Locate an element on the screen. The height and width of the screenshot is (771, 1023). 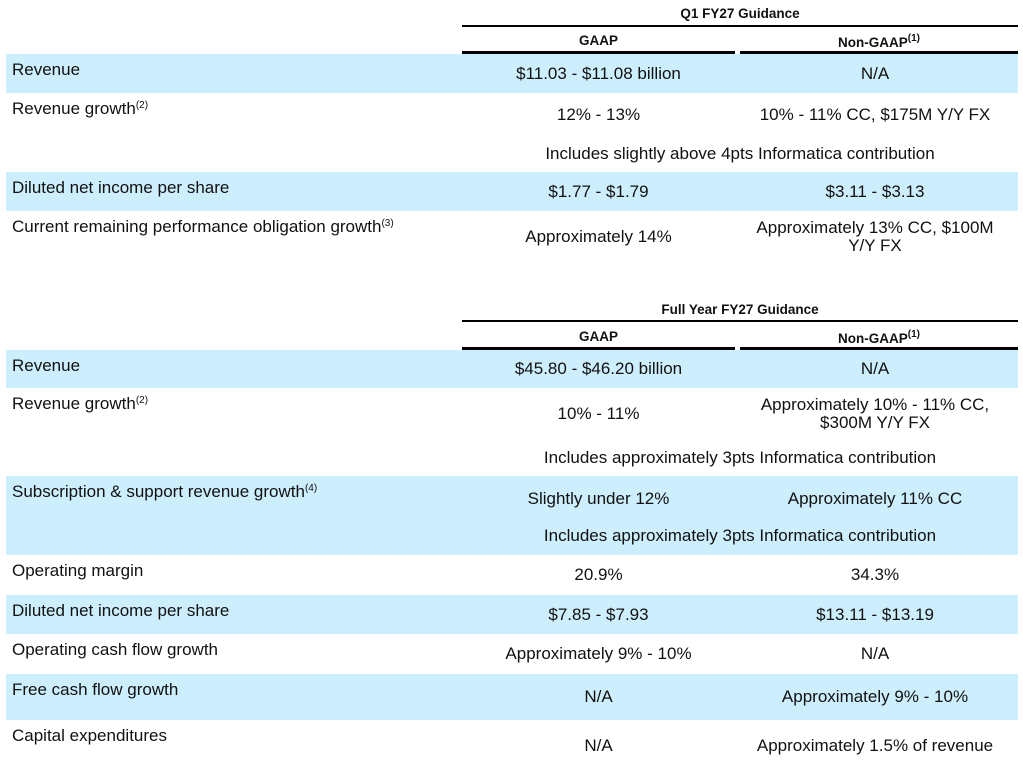
gaap-value: $45.80 - $46.20 billion is located at coordinates (598, 368).